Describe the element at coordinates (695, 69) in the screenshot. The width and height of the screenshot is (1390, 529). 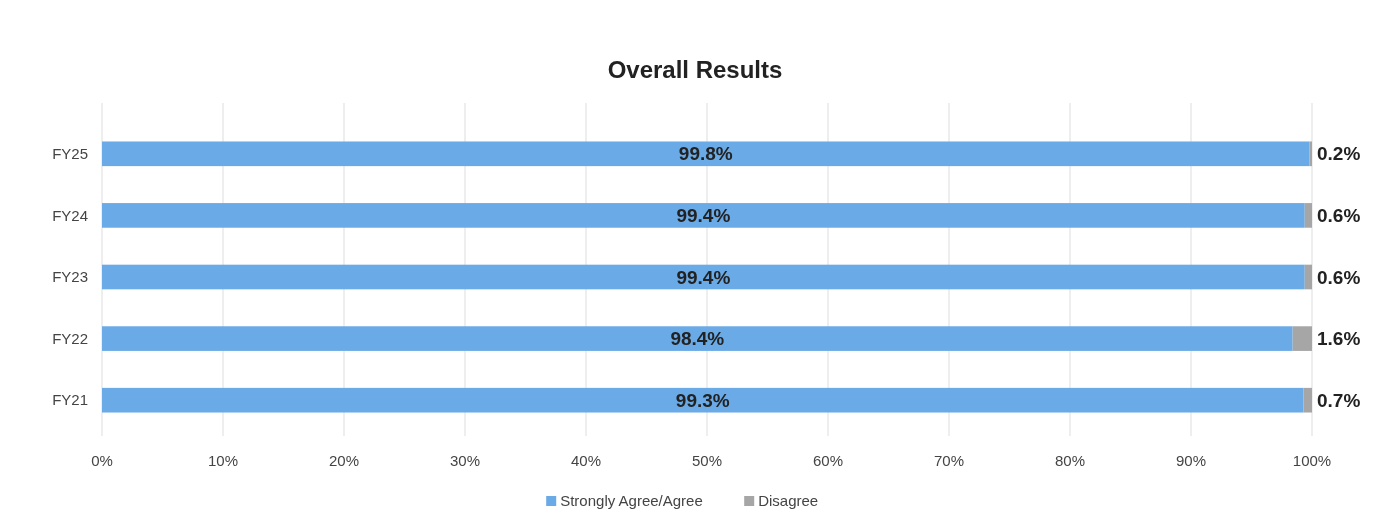
I see `chart-title: Overall Results` at that location.